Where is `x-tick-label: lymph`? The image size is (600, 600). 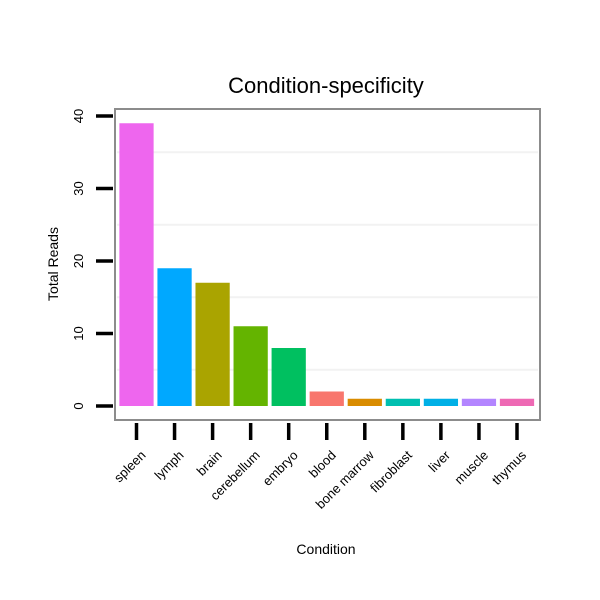 x-tick-label: lymph is located at coordinates (169, 465).